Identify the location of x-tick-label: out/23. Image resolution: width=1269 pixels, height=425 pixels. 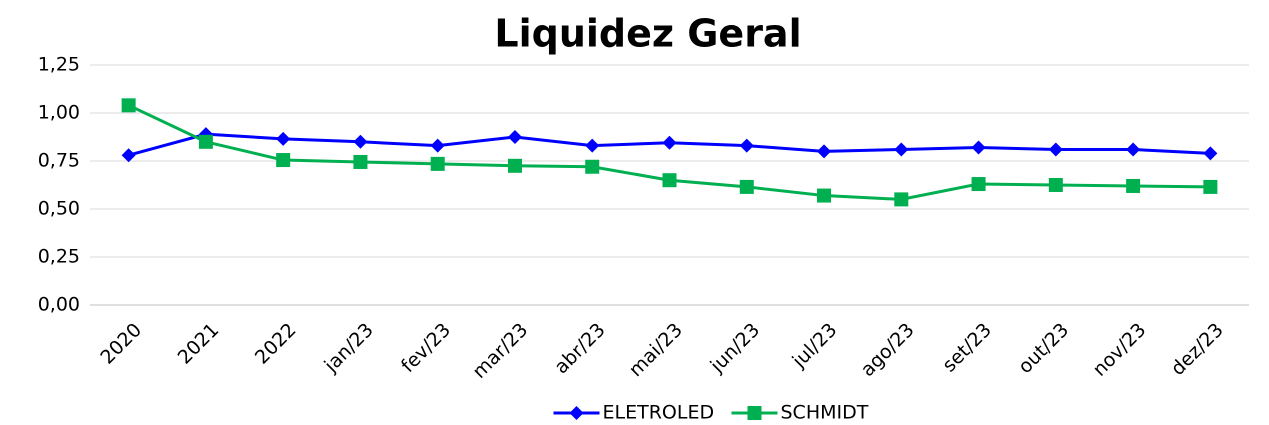
(1043, 348).